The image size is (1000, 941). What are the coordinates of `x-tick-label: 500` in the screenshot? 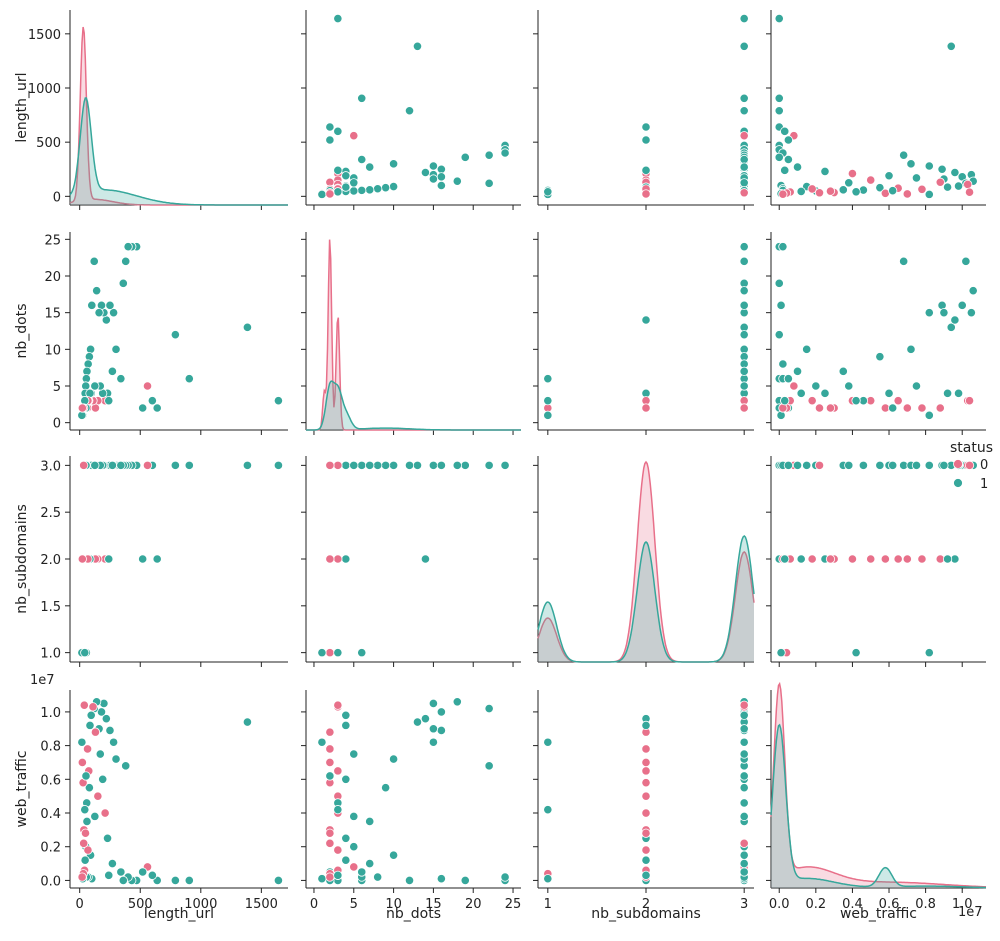 It's located at (140, 904).